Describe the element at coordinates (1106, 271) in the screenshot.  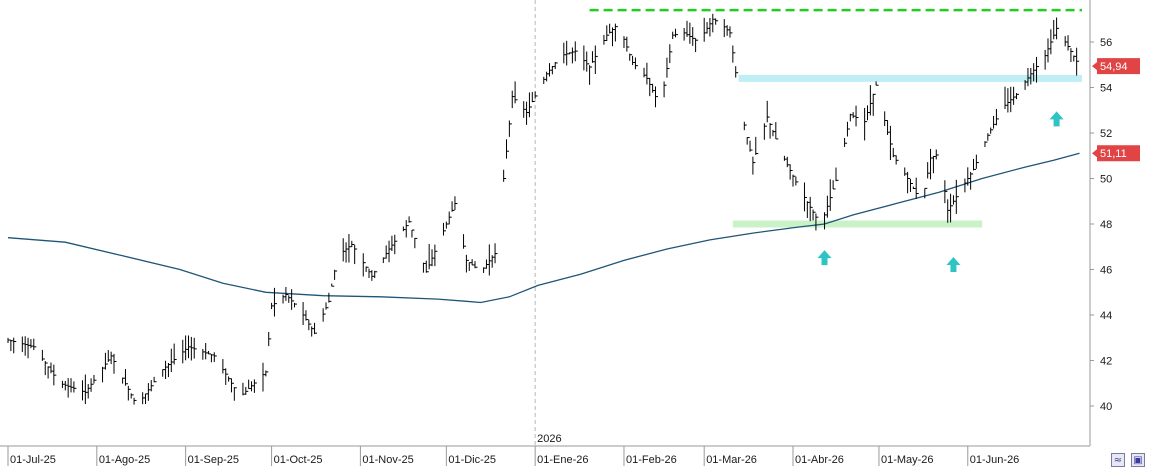
I see `y-tick-label: 46` at that location.